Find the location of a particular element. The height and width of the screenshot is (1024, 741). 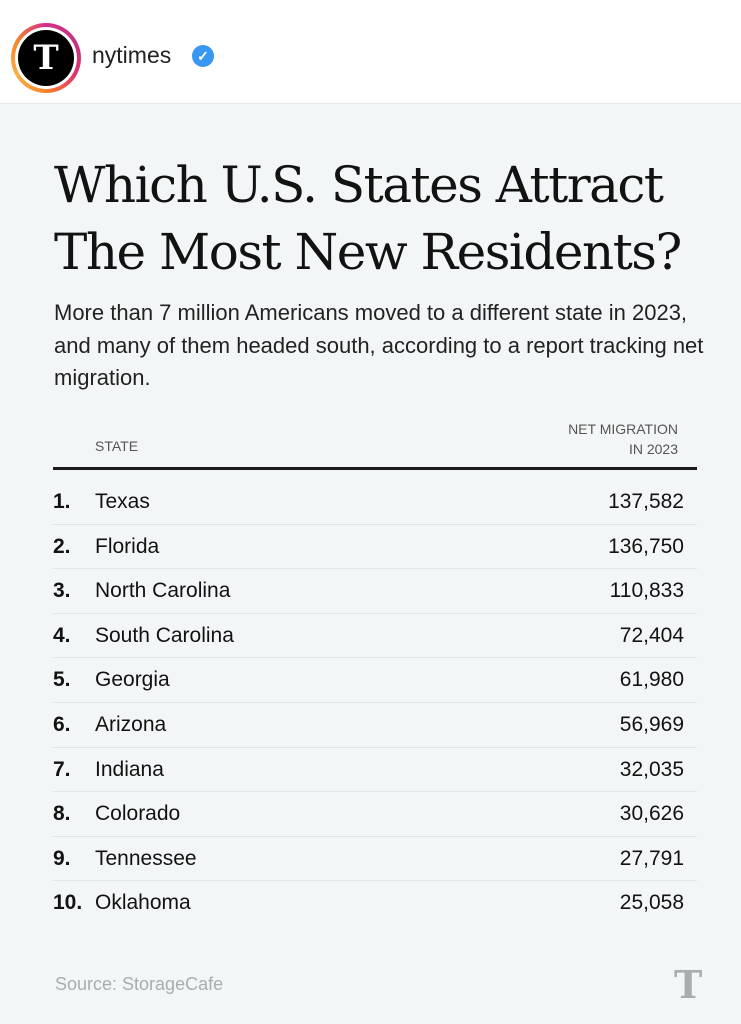

state-name: Oklahoma is located at coordinates (143, 903).